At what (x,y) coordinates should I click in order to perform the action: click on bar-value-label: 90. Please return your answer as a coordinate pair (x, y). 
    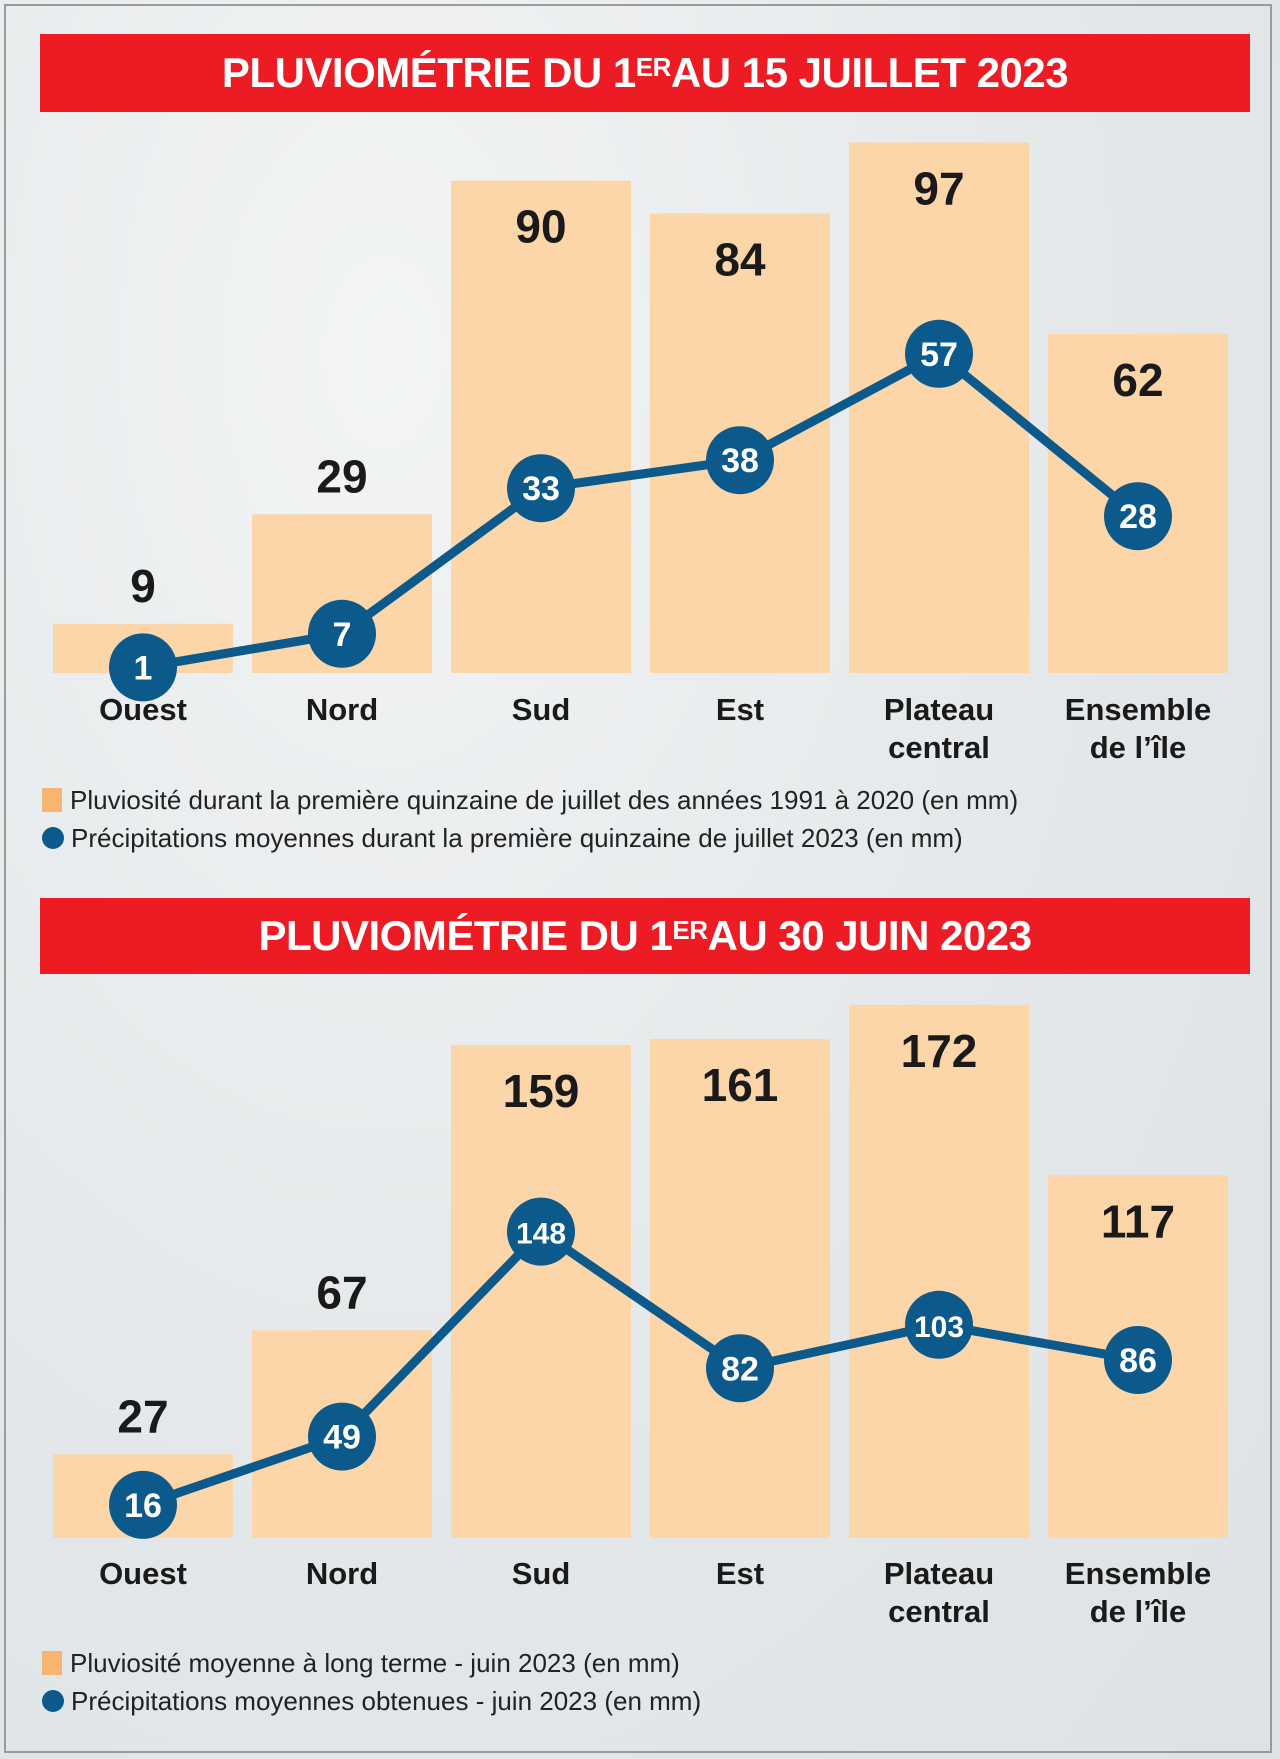
    Looking at the image, I should click on (540, 227).